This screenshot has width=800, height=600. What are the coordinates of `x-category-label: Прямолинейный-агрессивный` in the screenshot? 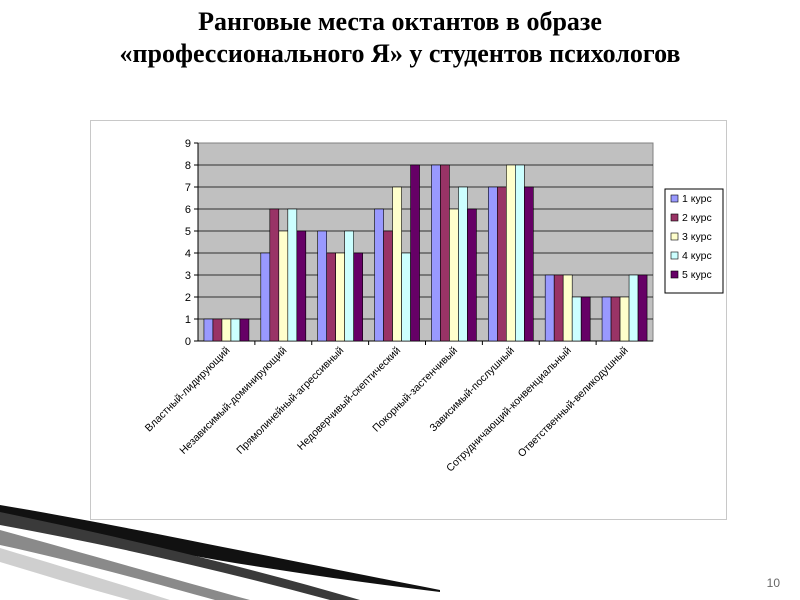 It's located at (290, 401).